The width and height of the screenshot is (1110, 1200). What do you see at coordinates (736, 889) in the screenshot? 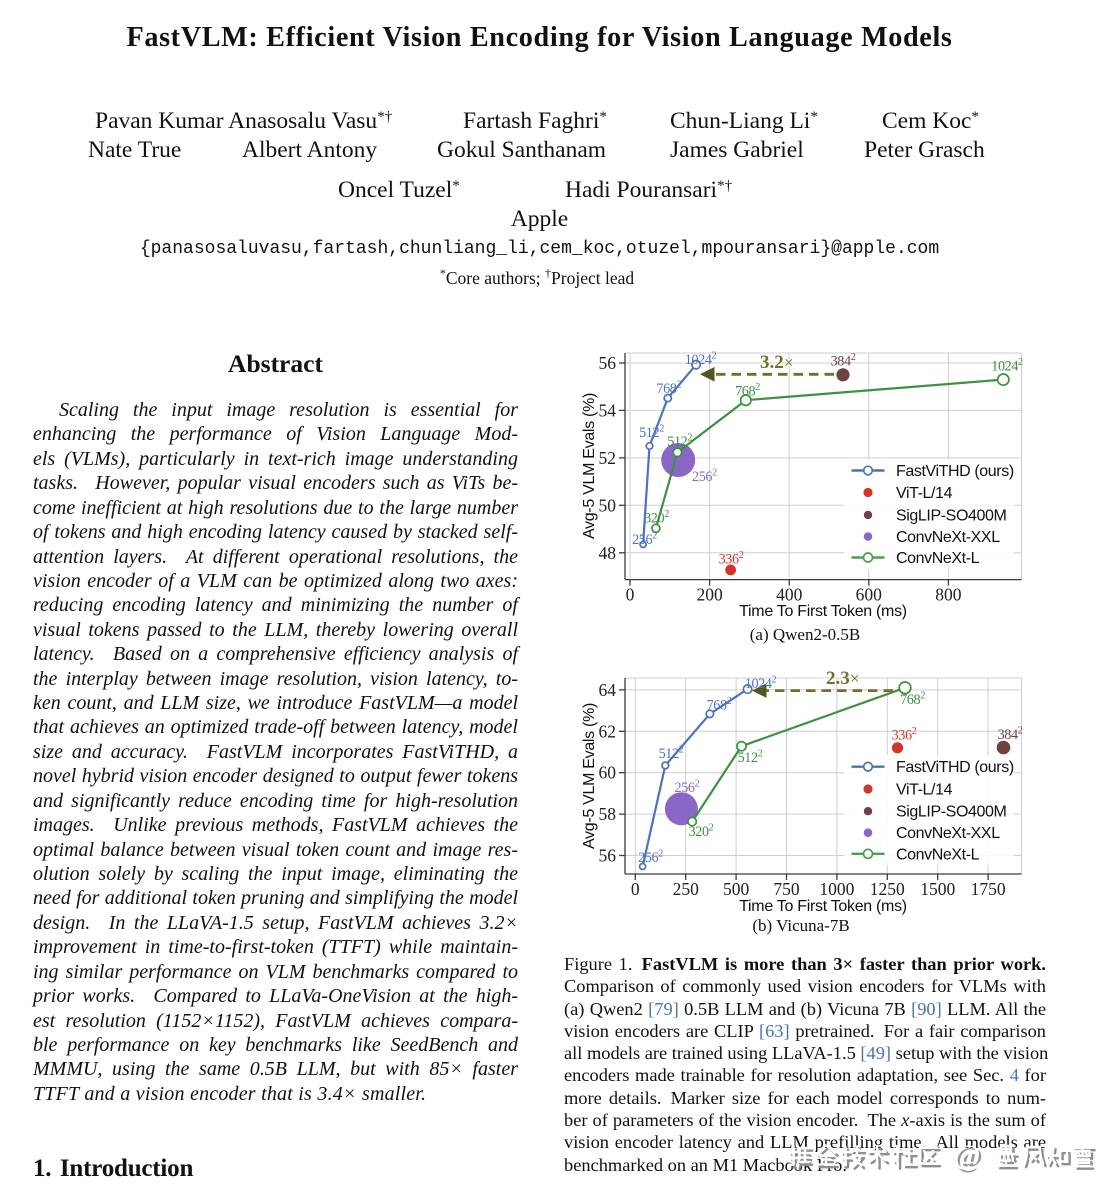
I see `svg-text: 500` at bounding box center [736, 889].